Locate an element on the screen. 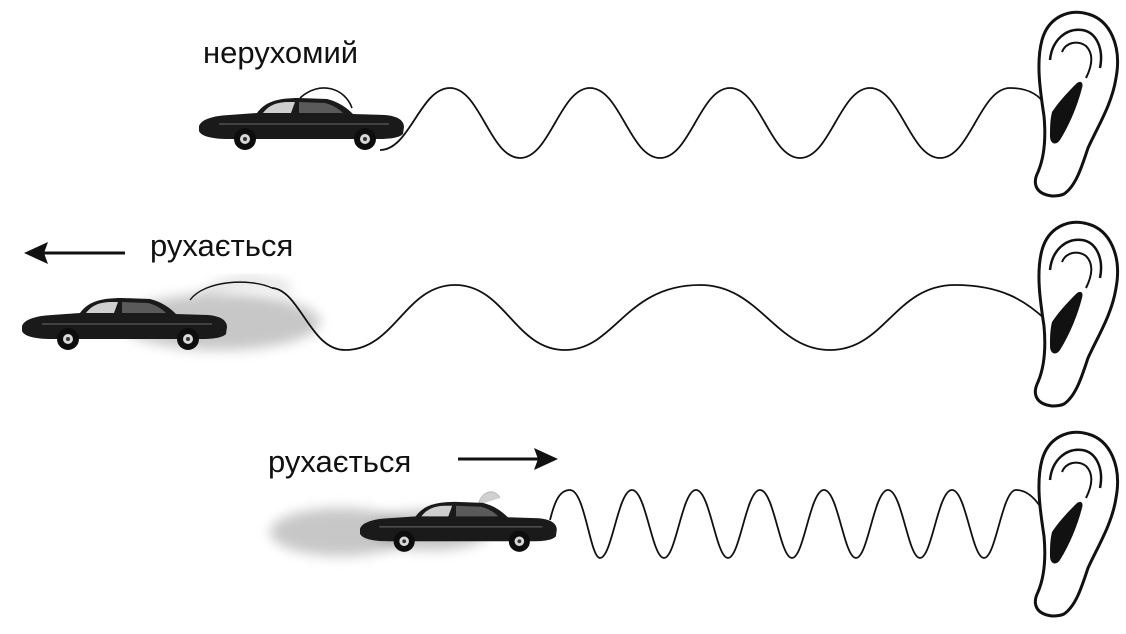 Image resolution: width=1126 pixels, height=634 pixels. car-stationary-icon is located at coordinates (301, 124).